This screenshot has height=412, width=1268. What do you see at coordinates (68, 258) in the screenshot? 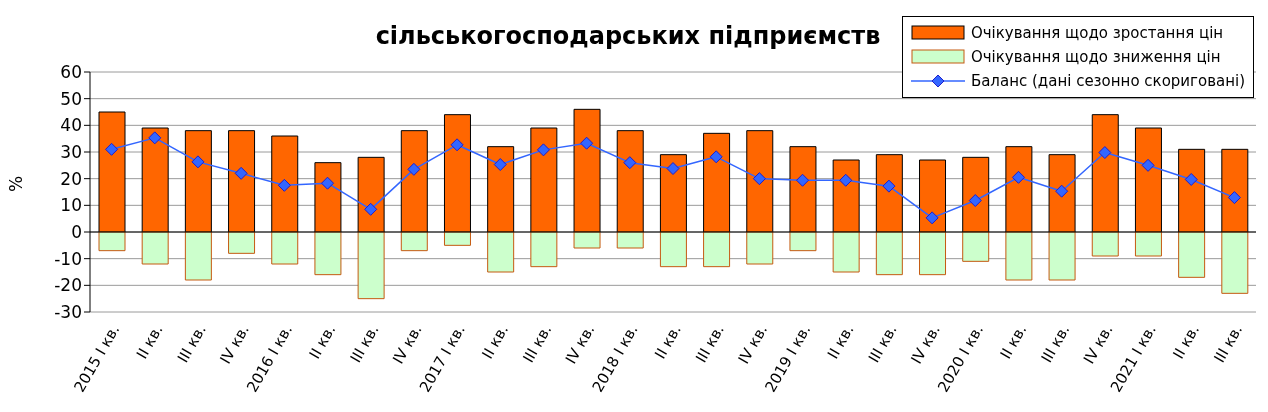
I see `y-tick-label: -10` at bounding box center [68, 258].